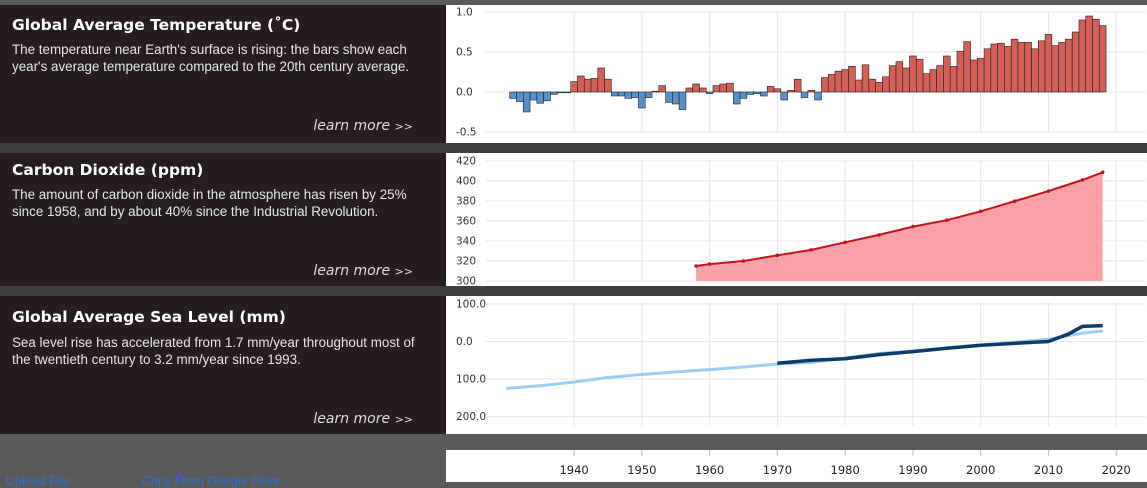  Describe the element at coordinates (363, 271) in the screenshot. I see `carbon-dioxide-learn-more-link: learn more >>` at that location.